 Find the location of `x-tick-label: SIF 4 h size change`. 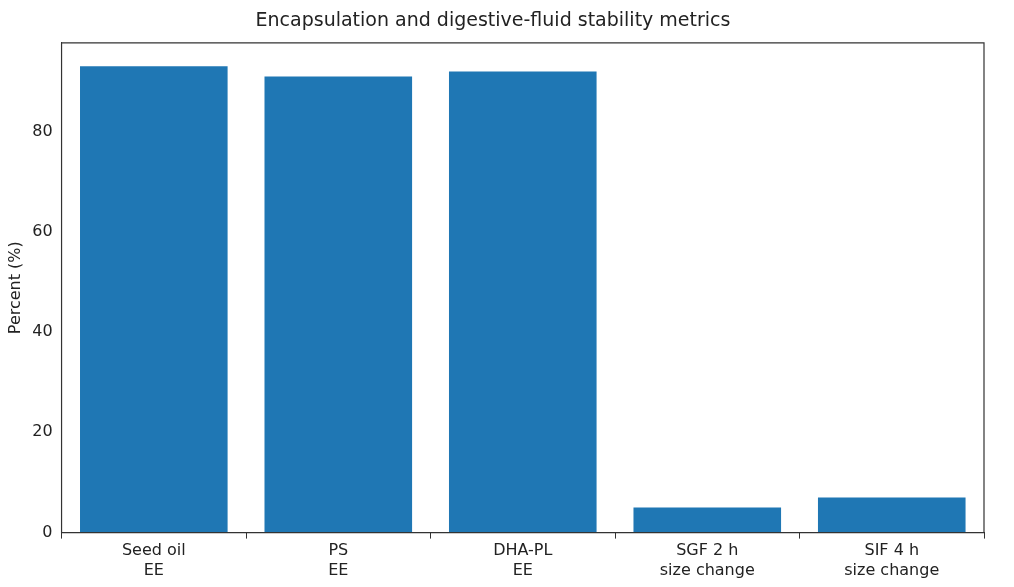

x-tick-label: SIF 4 h size change is located at coordinates (892, 559).